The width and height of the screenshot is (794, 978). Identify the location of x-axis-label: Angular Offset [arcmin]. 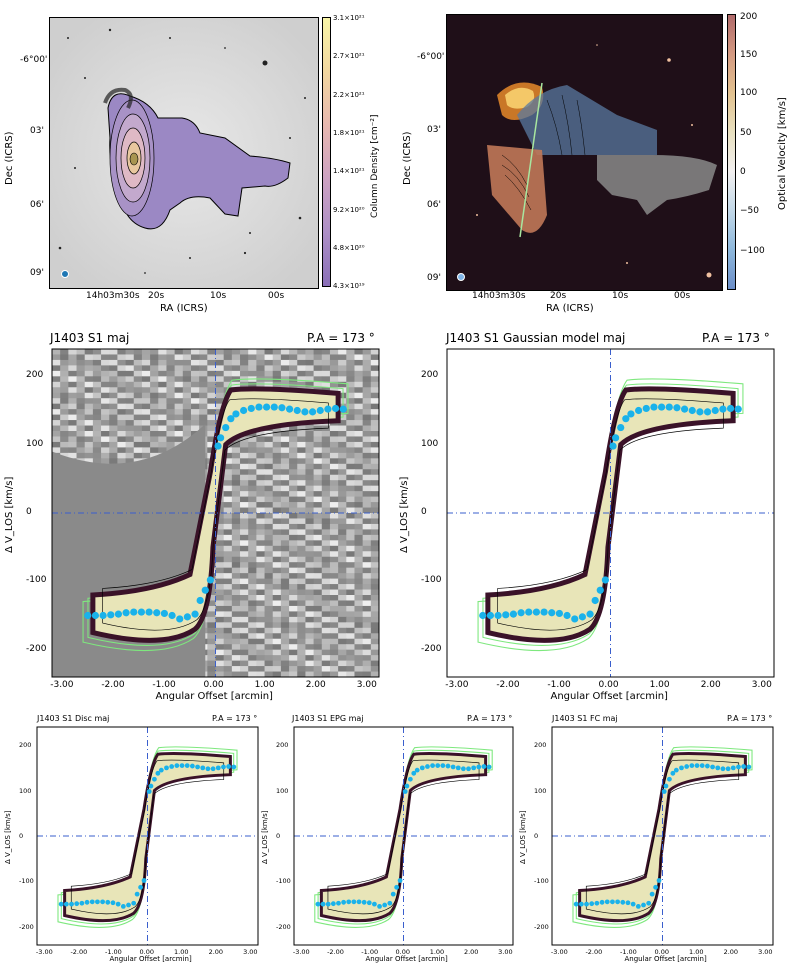
(406, 959).